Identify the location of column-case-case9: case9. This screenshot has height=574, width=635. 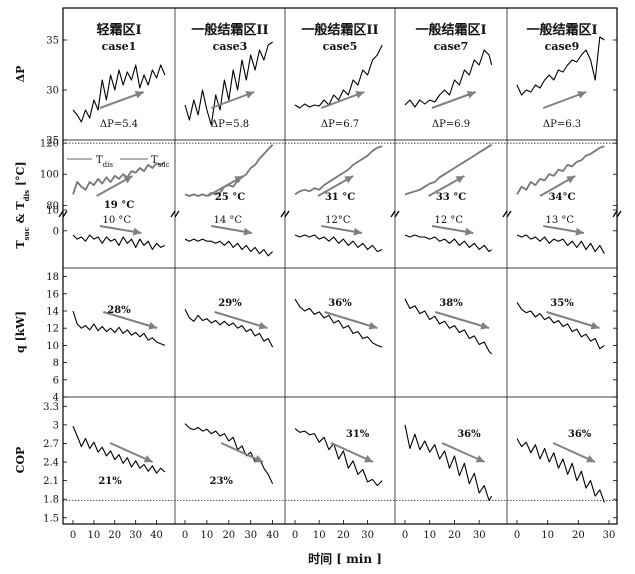
(562, 46).